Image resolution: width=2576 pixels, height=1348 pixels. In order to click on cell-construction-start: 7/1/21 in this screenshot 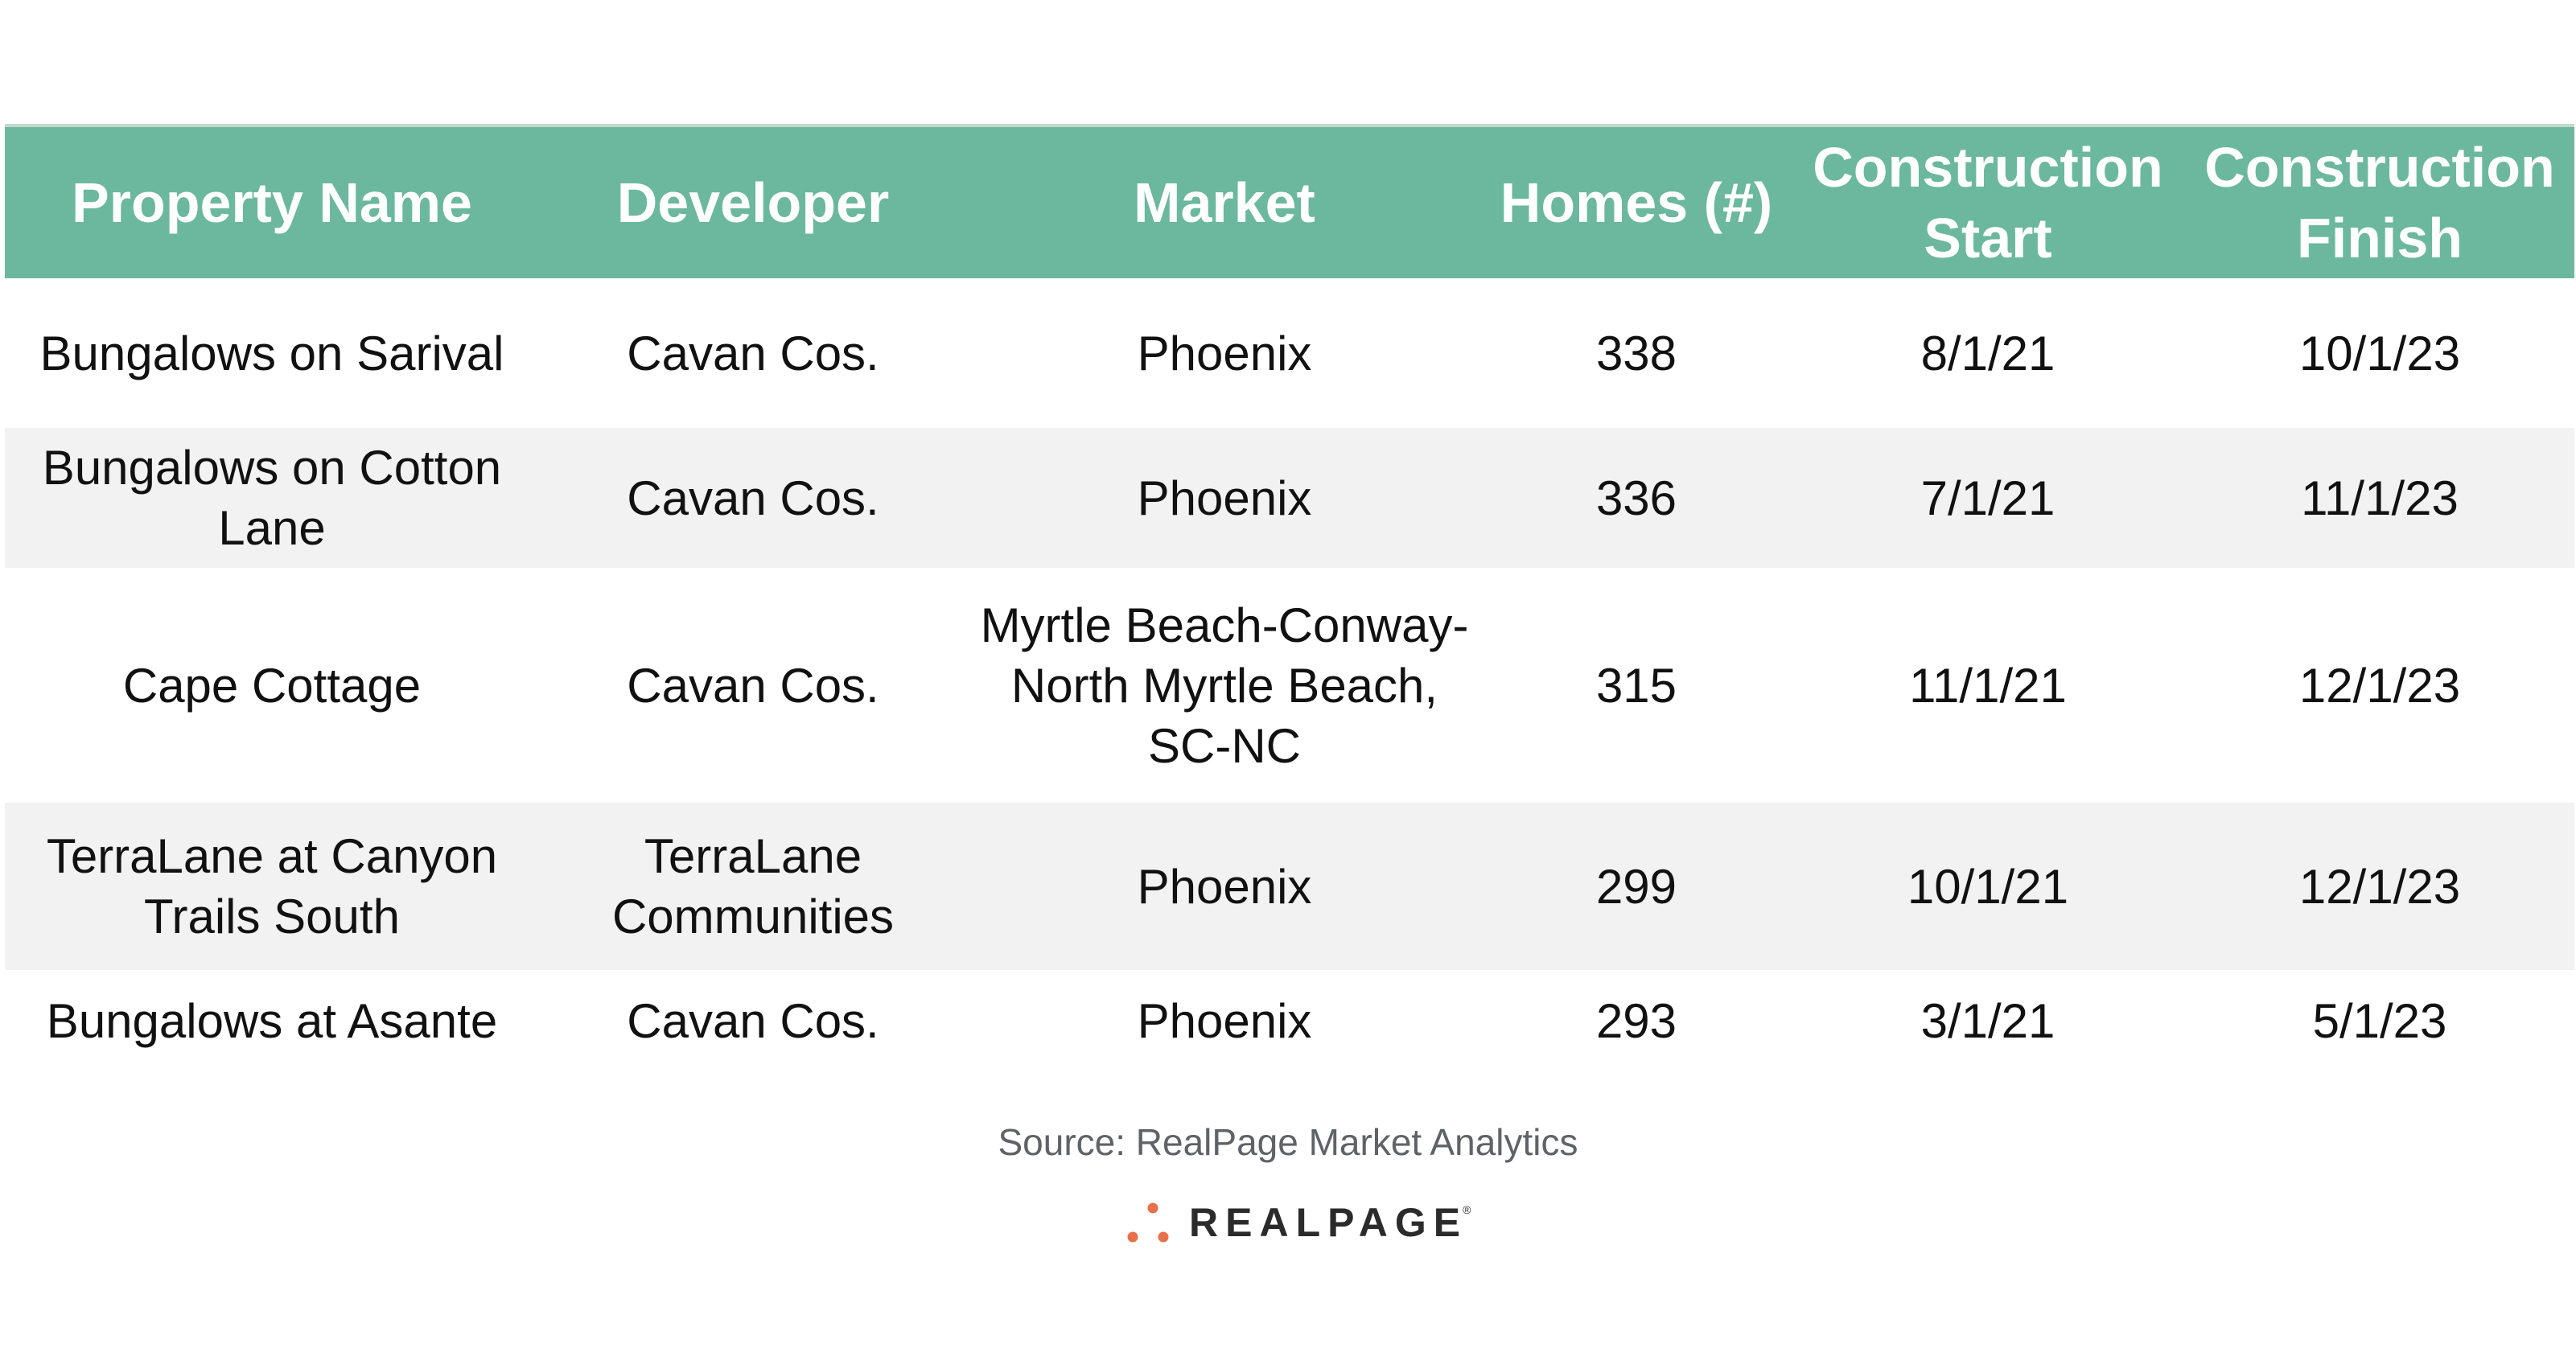, I will do `click(1987, 498)`.